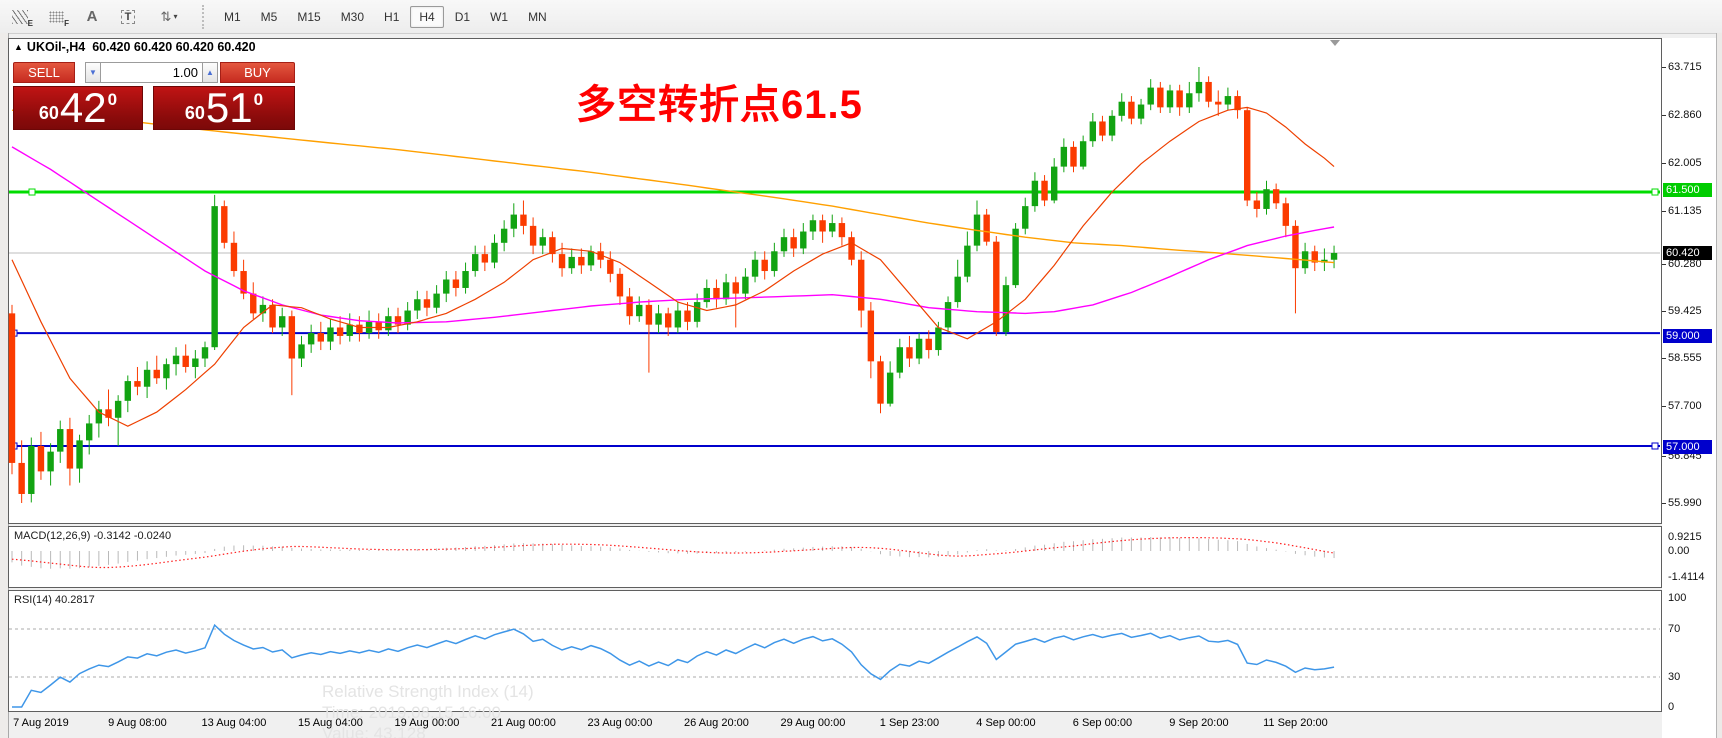 Image resolution: width=1722 pixels, height=738 pixels. Describe the element at coordinates (33, 600) in the screenshot. I see `rsi-name: RSI(14)` at that location.